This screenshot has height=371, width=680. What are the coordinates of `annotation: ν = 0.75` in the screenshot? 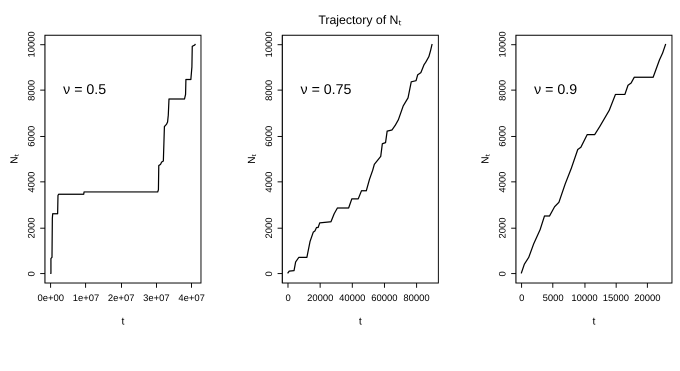 It's located at (326, 90).